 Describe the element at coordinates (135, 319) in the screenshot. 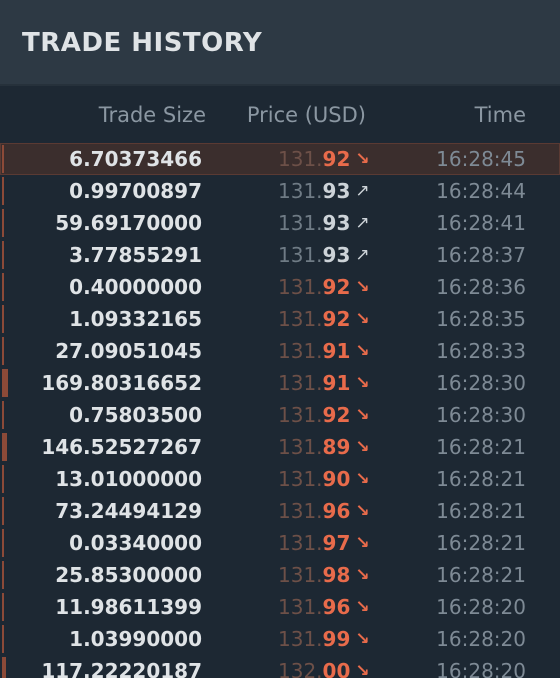

I see `trade-size: 1.09332165` at that location.